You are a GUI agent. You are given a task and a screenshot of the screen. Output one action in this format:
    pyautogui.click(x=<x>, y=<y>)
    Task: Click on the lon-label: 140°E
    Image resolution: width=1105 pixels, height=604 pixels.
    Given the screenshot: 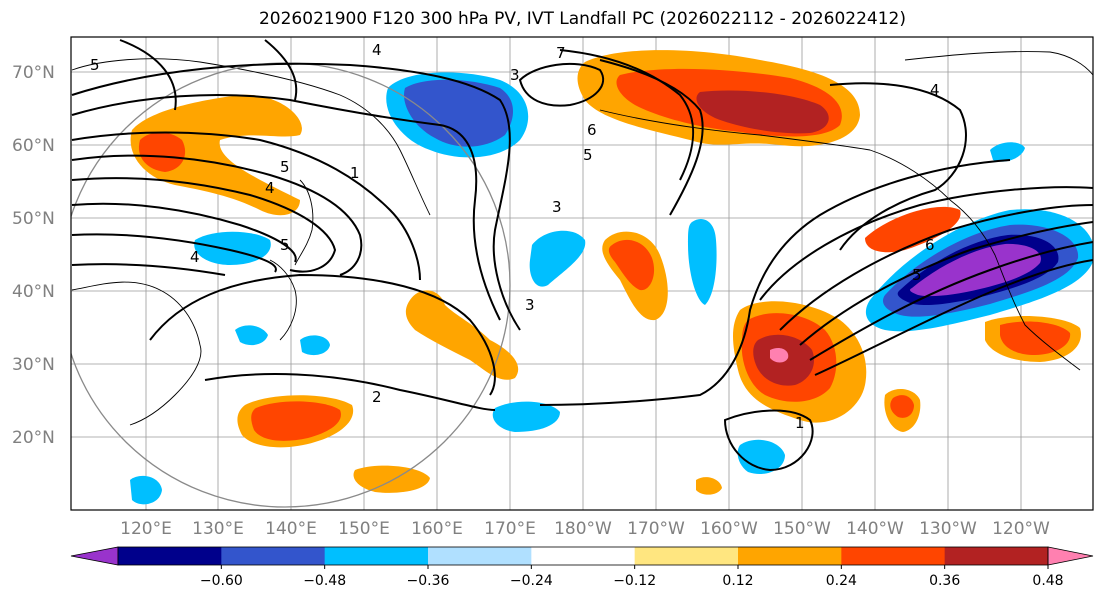 What is the action you would take?
    pyautogui.click(x=291, y=529)
    